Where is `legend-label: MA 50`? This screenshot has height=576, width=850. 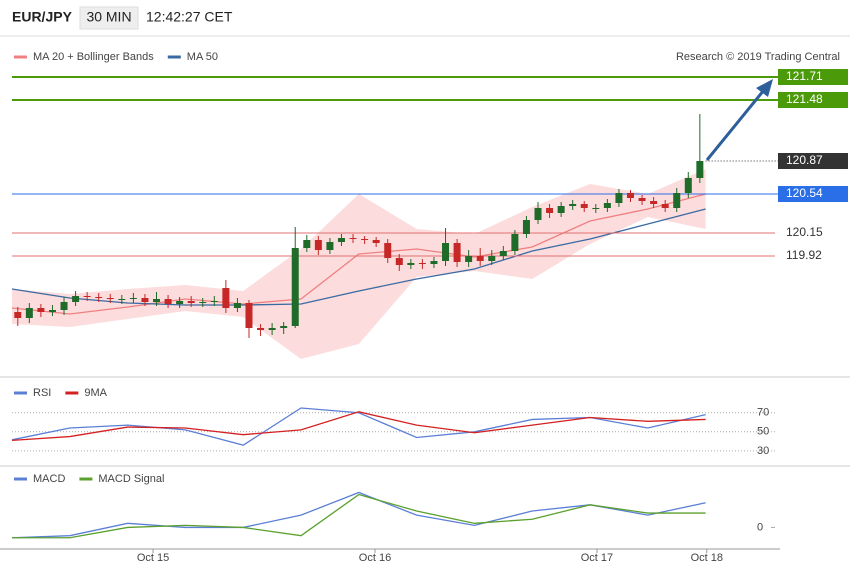
legend-label: MA 50 is located at coordinates (202, 57).